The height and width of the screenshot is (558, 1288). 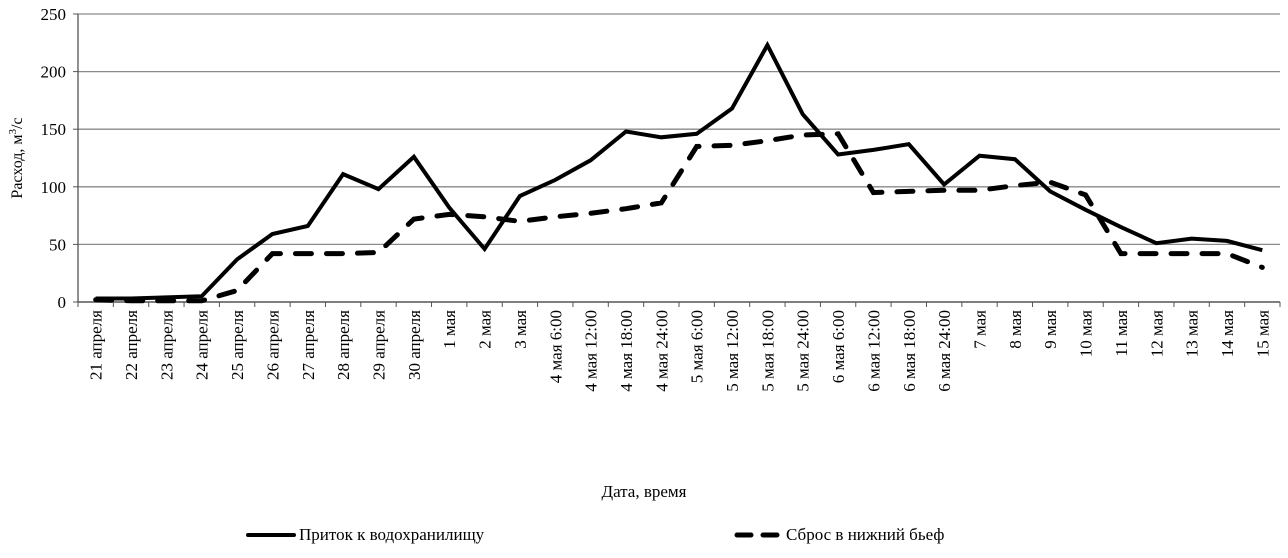 What do you see at coordinates (57, 244) in the screenshot?
I see `y-tick-label: 50` at bounding box center [57, 244].